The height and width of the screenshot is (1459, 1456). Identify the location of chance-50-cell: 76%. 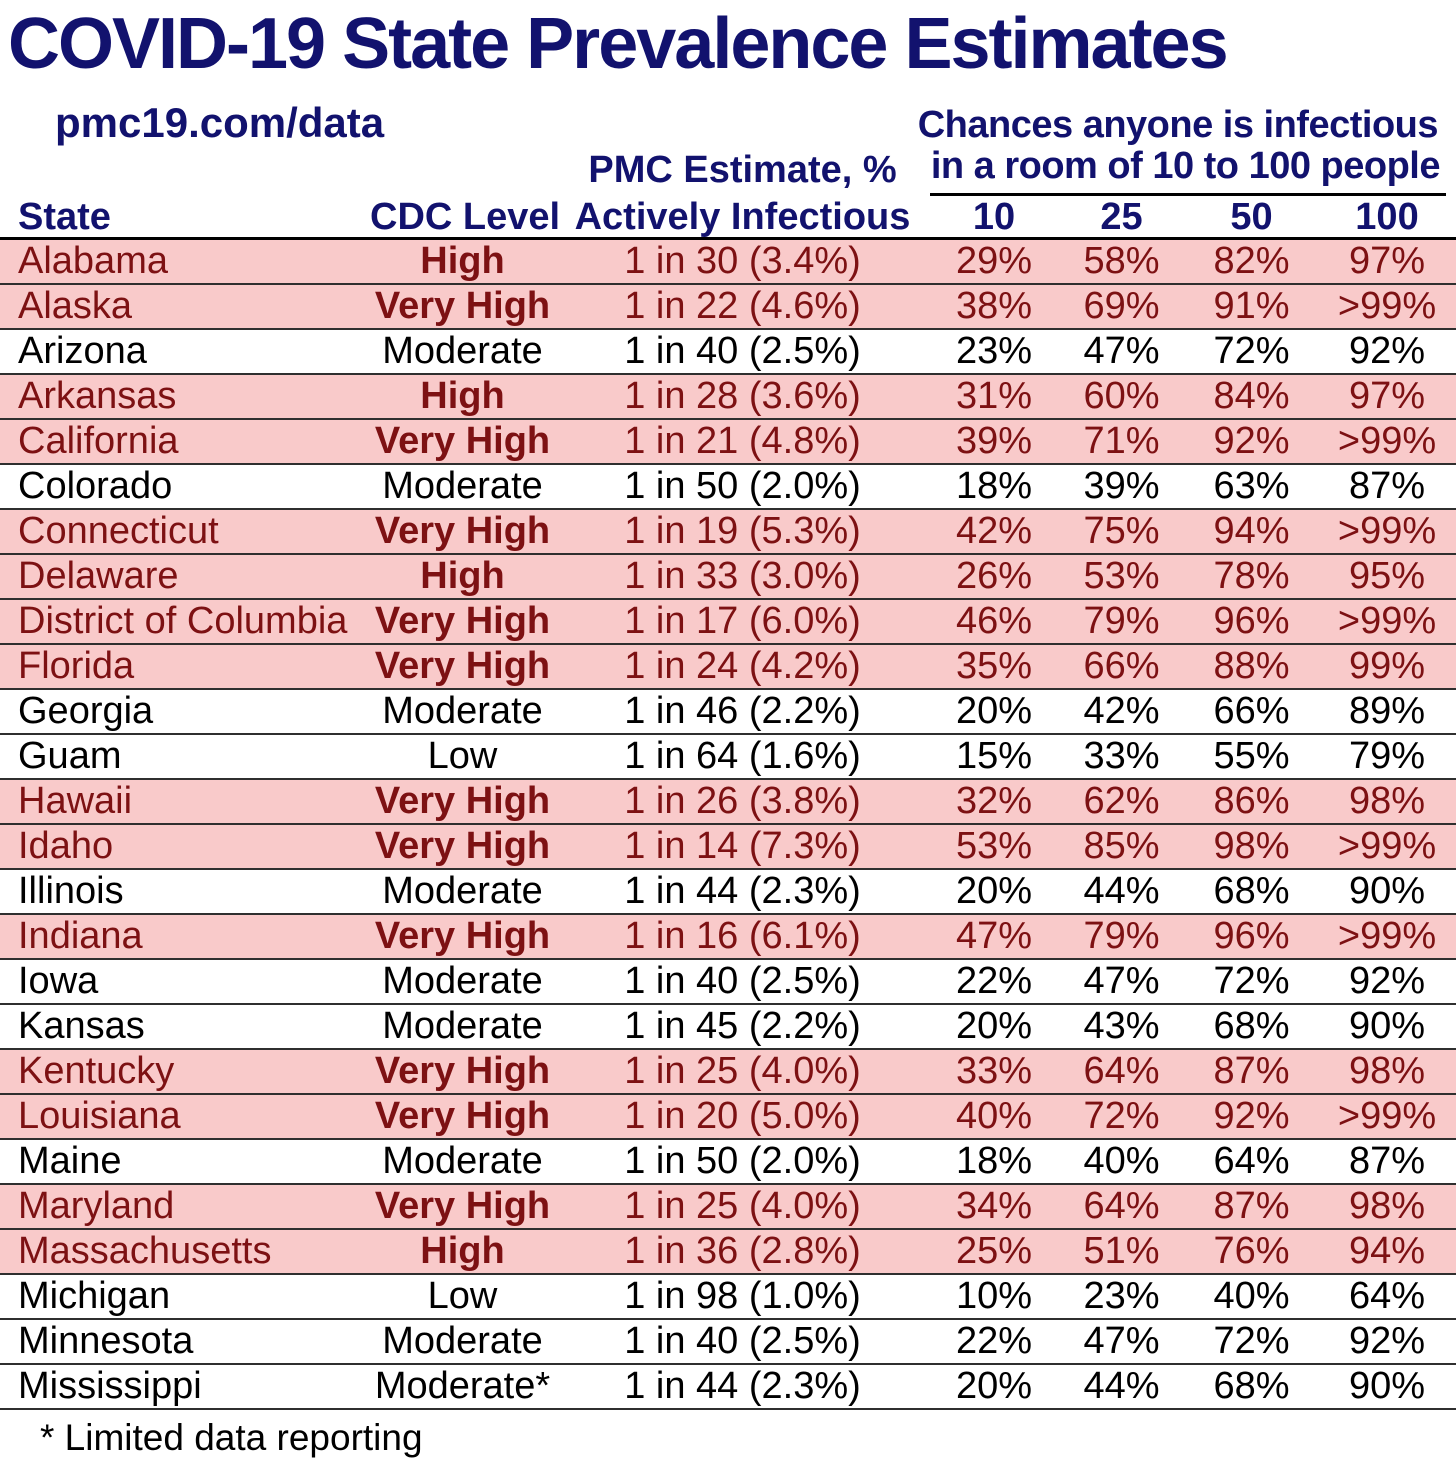
(1251, 1251).